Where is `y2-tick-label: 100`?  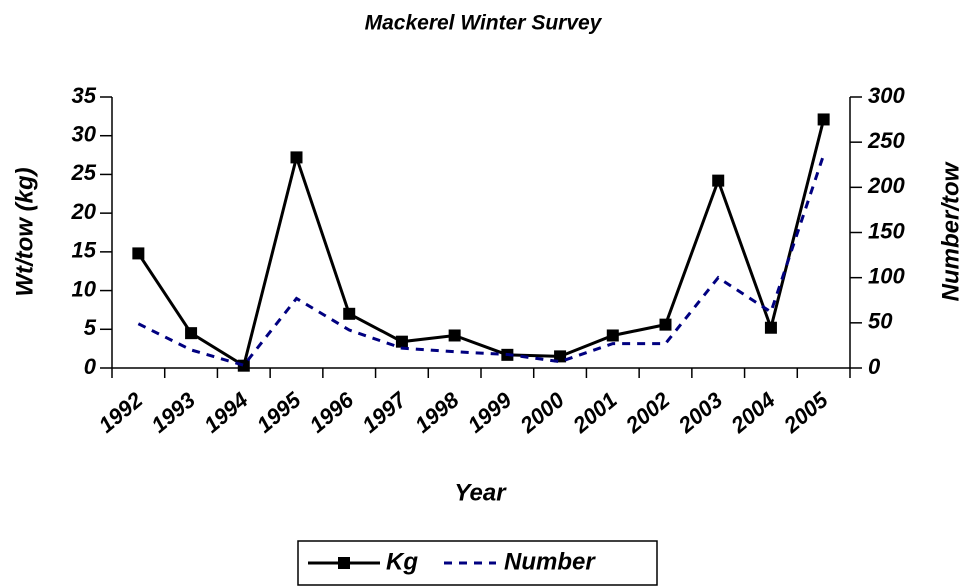
y2-tick-label: 100 is located at coordinates (886, 275).